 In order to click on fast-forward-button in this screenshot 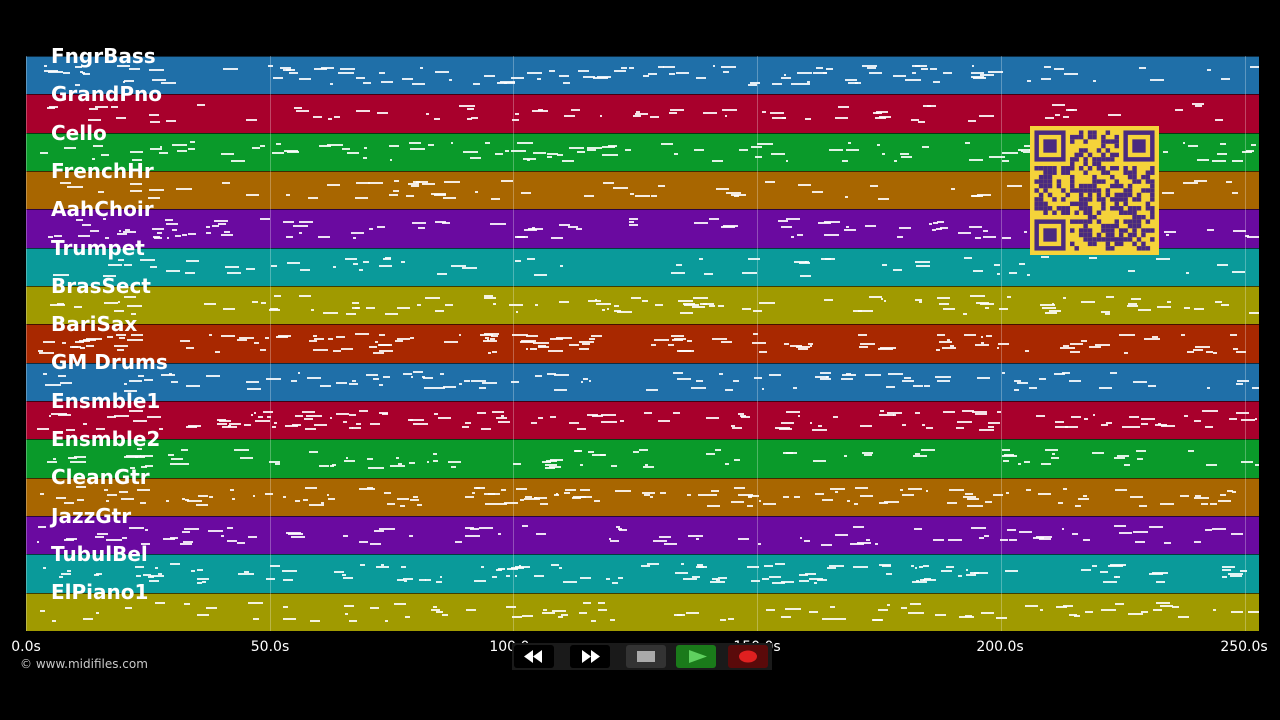, I will do `click(590, 656)`.